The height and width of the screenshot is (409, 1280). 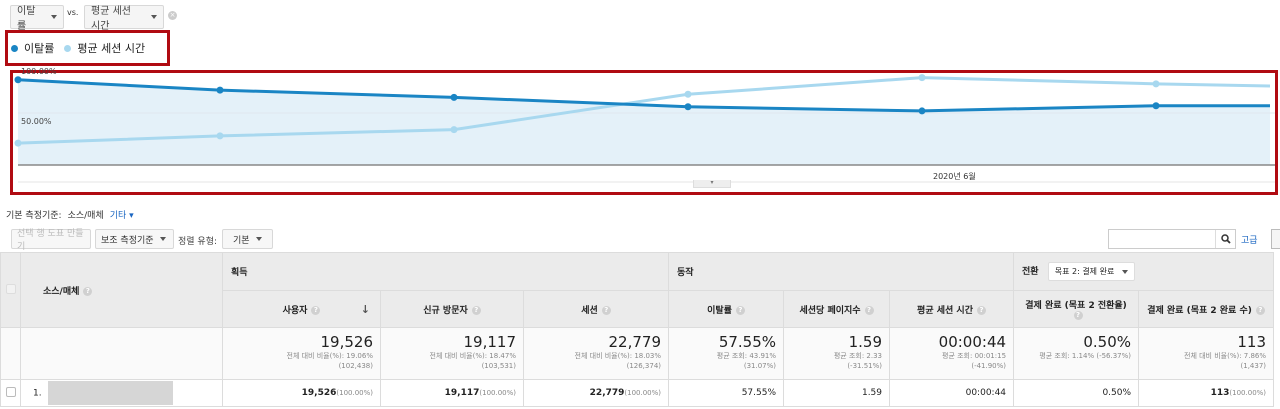 What do you see at coordinates (198, 242) in the screenshot?
I see `sort-type-label: 정렬 유형:` at bounding box center [198, 242].